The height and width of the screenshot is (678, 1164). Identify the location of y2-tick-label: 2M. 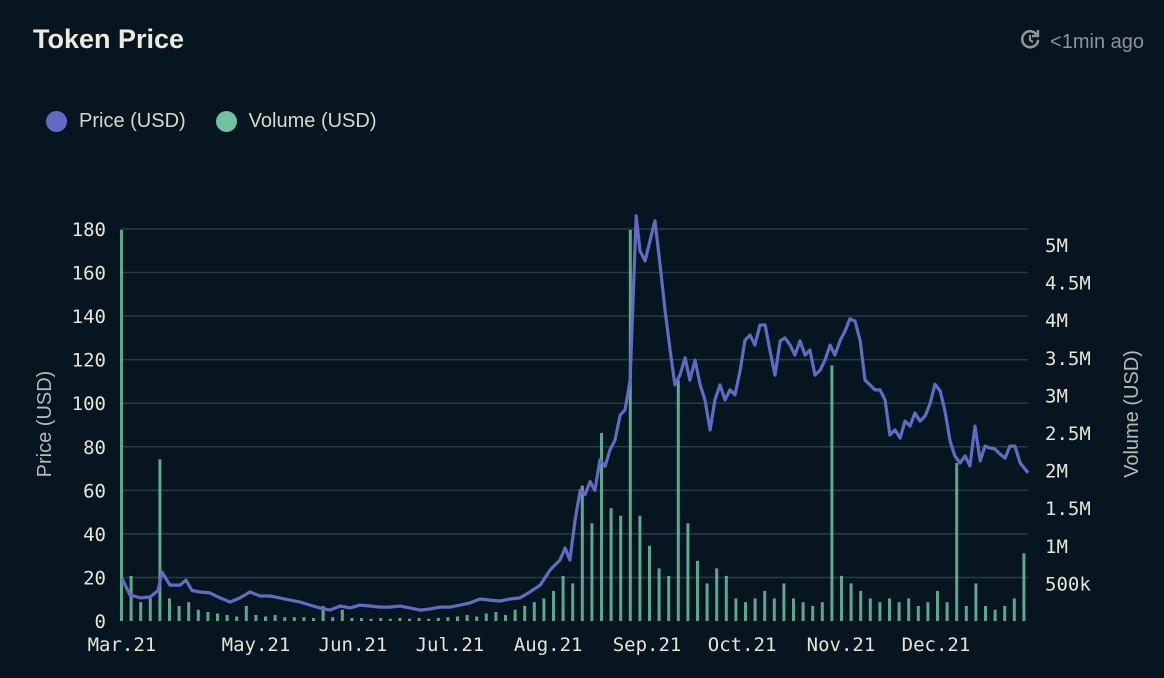
(1056, 472).